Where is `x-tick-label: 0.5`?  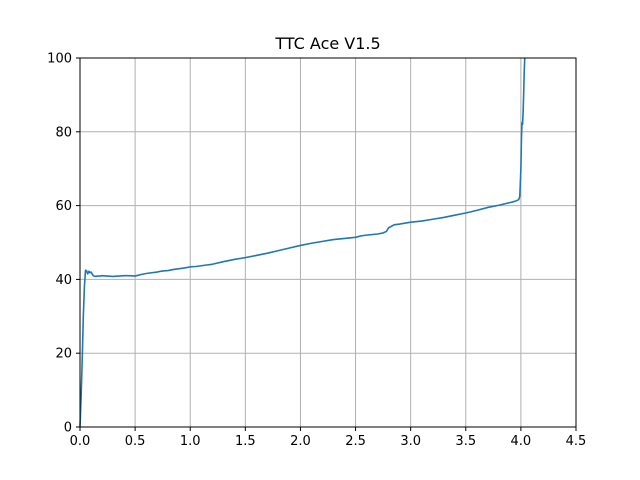
x-tick-label: 0.5 is located at coordinates (135, 441).